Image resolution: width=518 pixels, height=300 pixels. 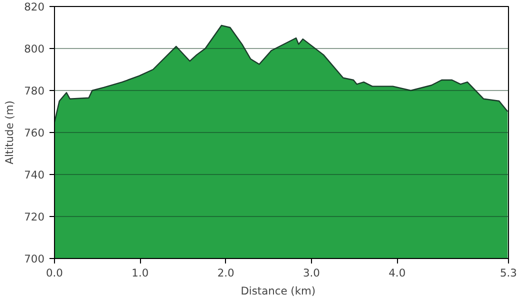 I want to click on x-tick-label: 0.0, so click(x=55, y=273).